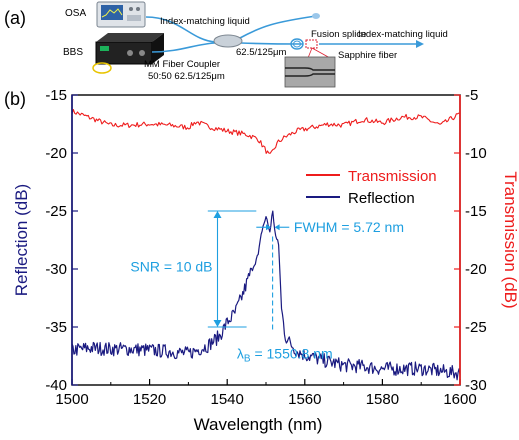 This screenshot has width=519, height=440. Describe the element at coordinates (15, 18) in the screenshot. I see `panel-a-label: (a)` at that location.